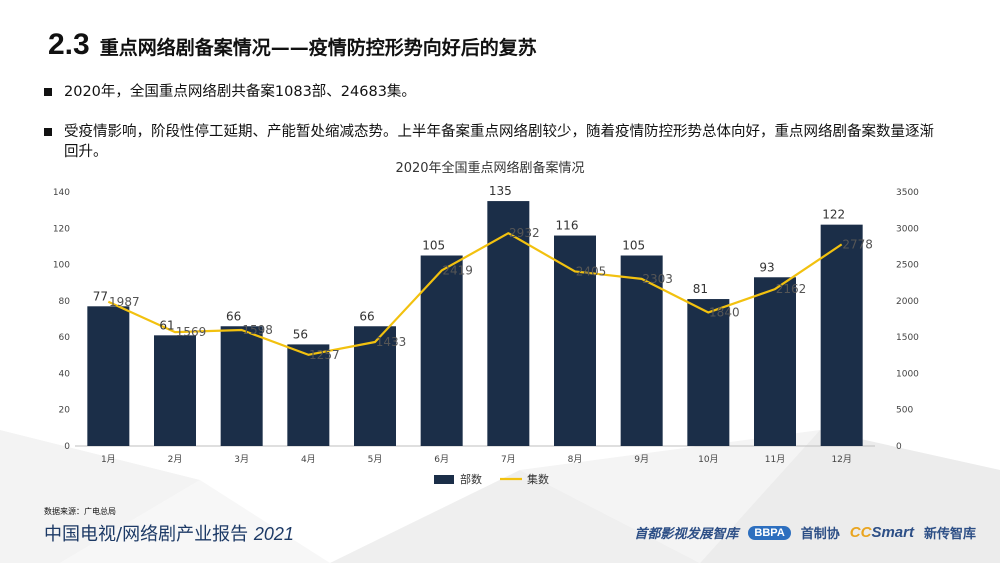  Describe the element at coordinates (500, 191) in the screenshot. I see `bar-data-label: 135` at that location.